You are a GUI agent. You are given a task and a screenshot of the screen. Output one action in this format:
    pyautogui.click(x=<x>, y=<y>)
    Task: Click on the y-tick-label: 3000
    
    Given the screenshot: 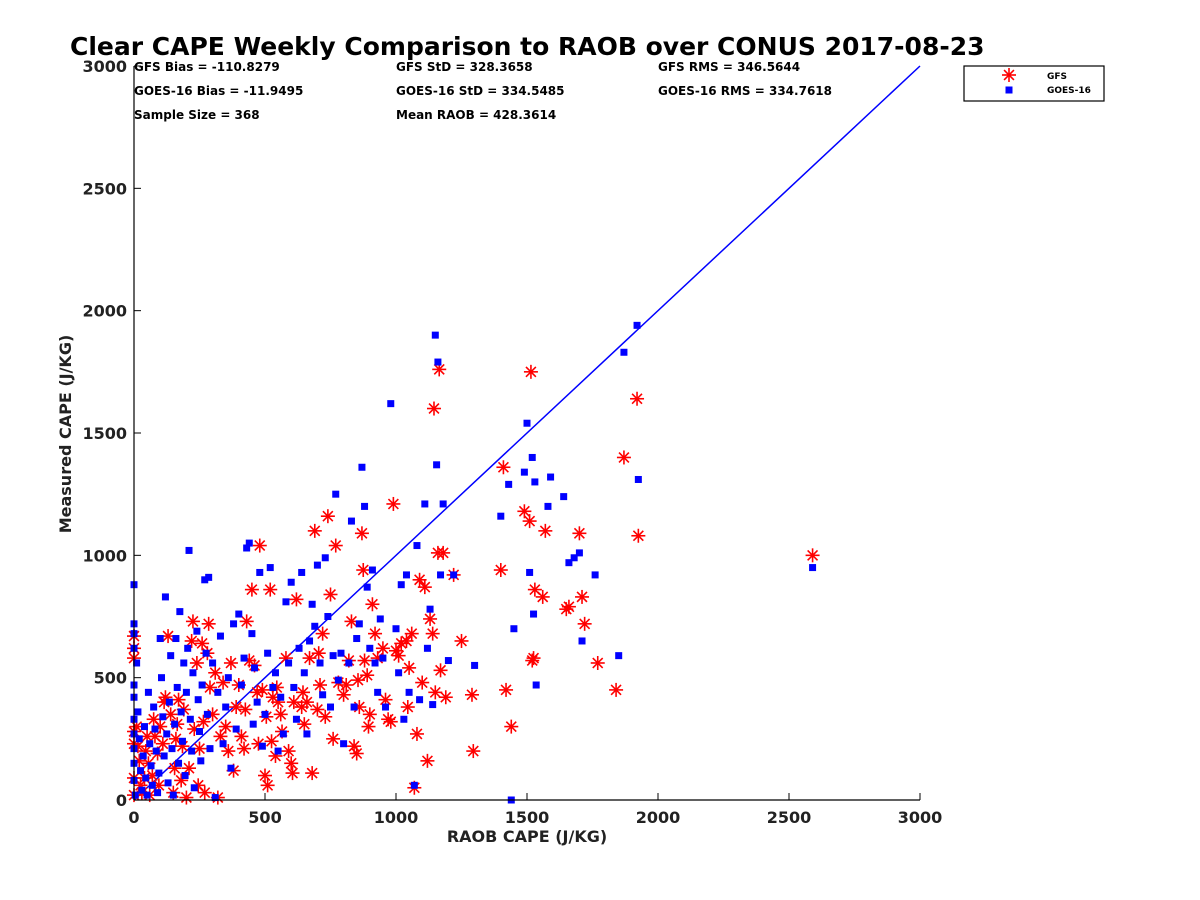 What is the action you would take?
    pyautogui.click(x=104, y=66)
    